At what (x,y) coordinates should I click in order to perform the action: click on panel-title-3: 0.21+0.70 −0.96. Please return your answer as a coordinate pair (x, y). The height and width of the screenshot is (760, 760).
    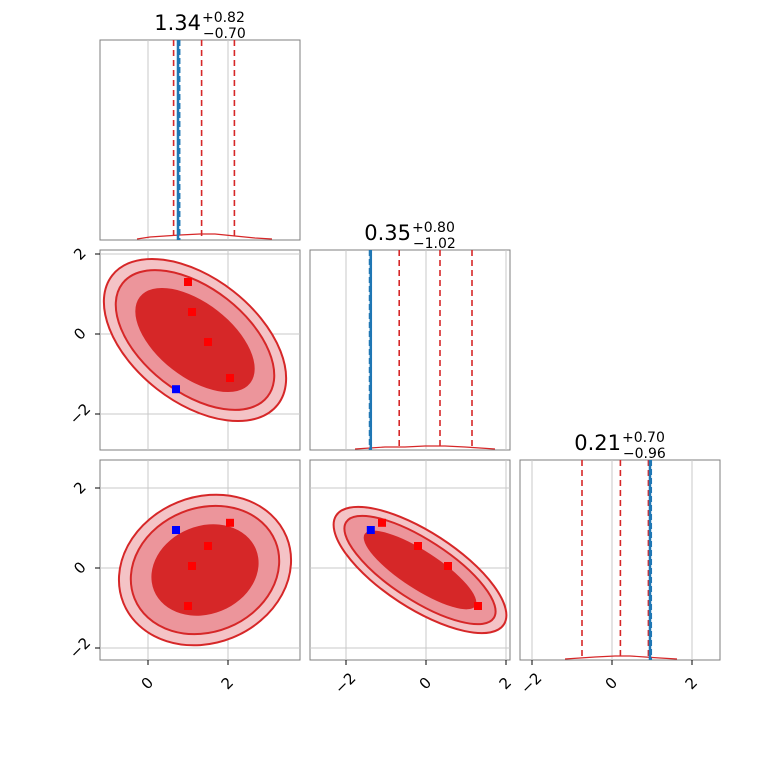
    Looking at the image, I should click on (620, 446).